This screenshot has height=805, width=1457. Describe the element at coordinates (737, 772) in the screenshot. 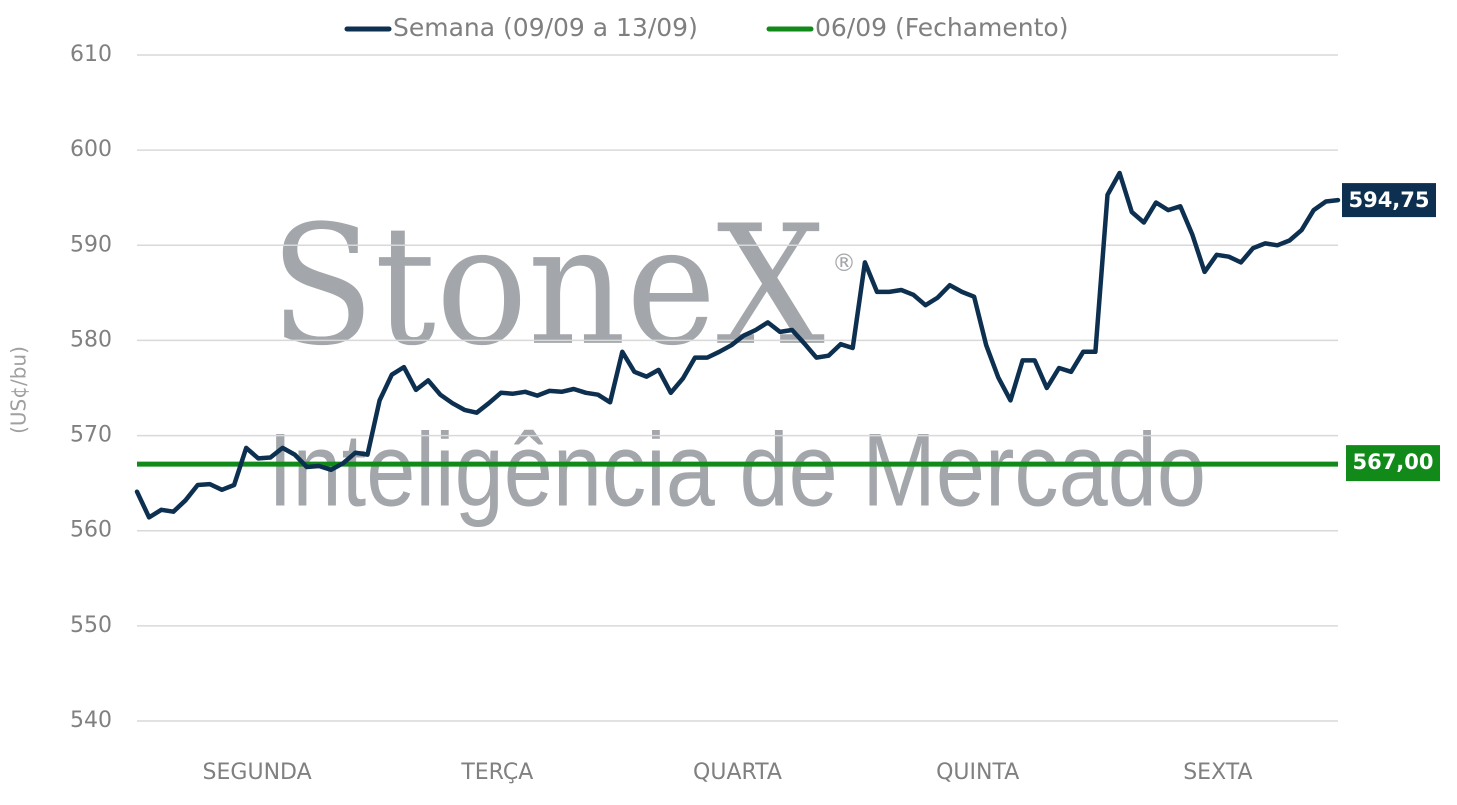

I see `x-tick-label: QUARTA` at that location.